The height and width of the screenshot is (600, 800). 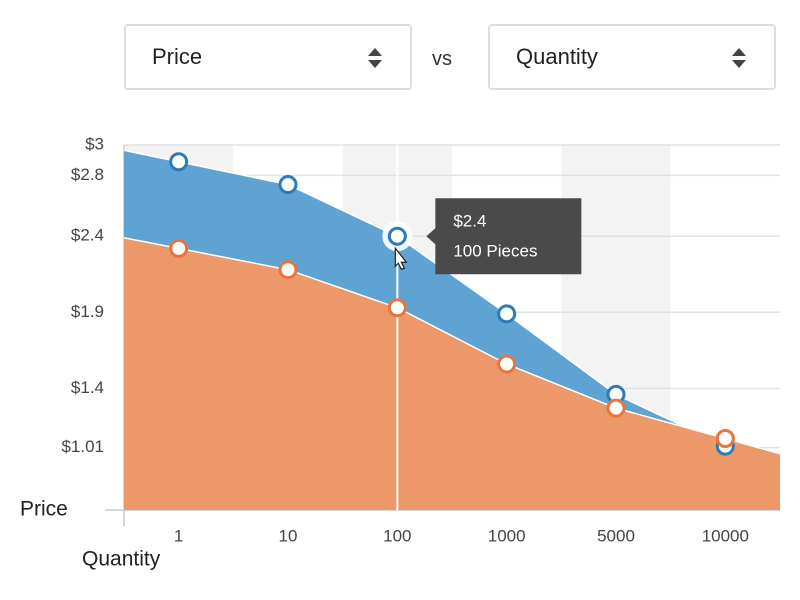 I want to click on y-tick-label: $1.01, so click(x=82, y=446).